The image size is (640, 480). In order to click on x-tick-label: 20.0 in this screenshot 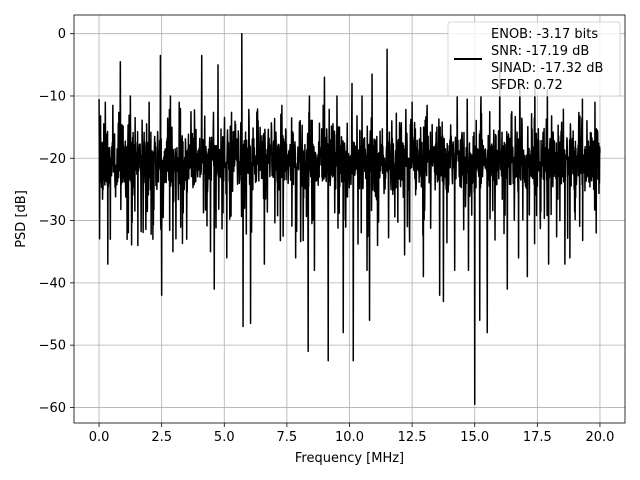, I will do `click(599, 437)`.